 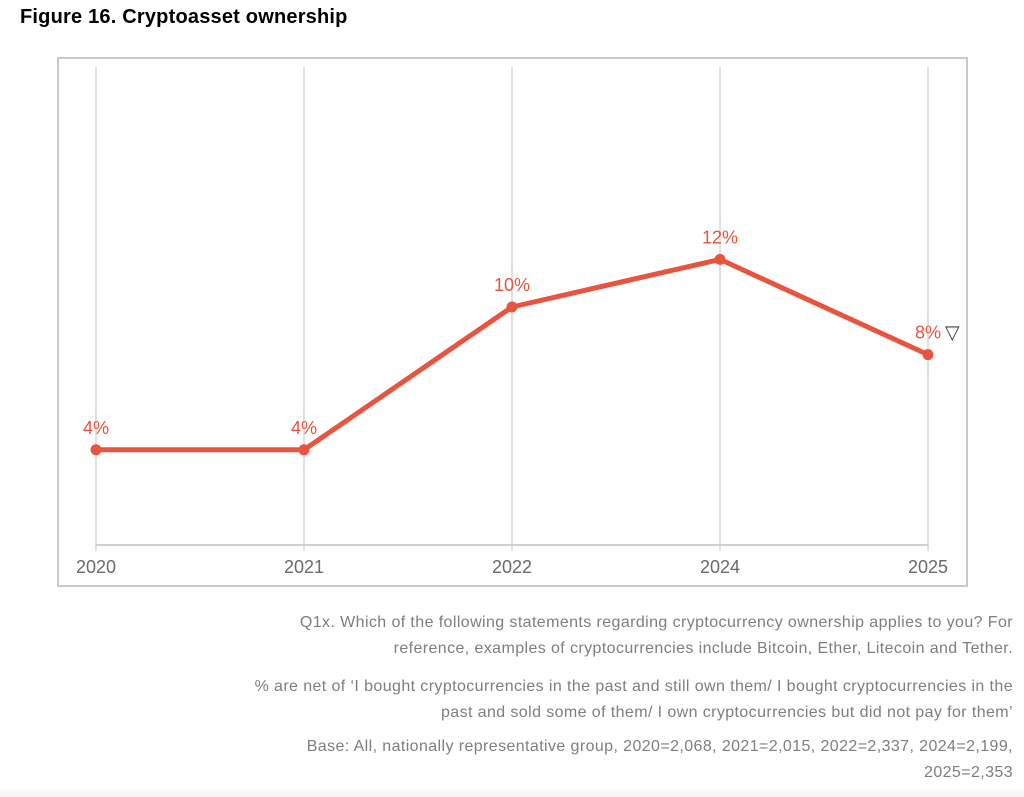 What do you see at coordinates (928, 355) in the screenshot?
I see `data-point-2025` at bounding box center [928, 355].